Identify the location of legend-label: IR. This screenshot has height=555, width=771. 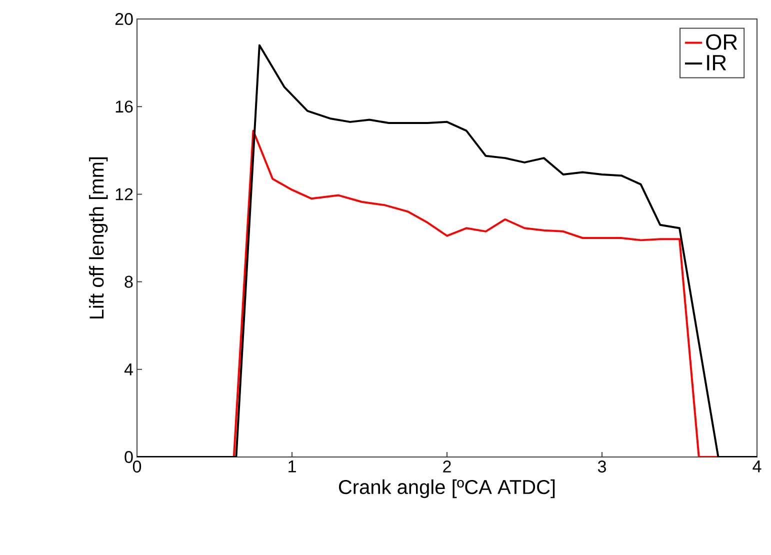
(716, 62).